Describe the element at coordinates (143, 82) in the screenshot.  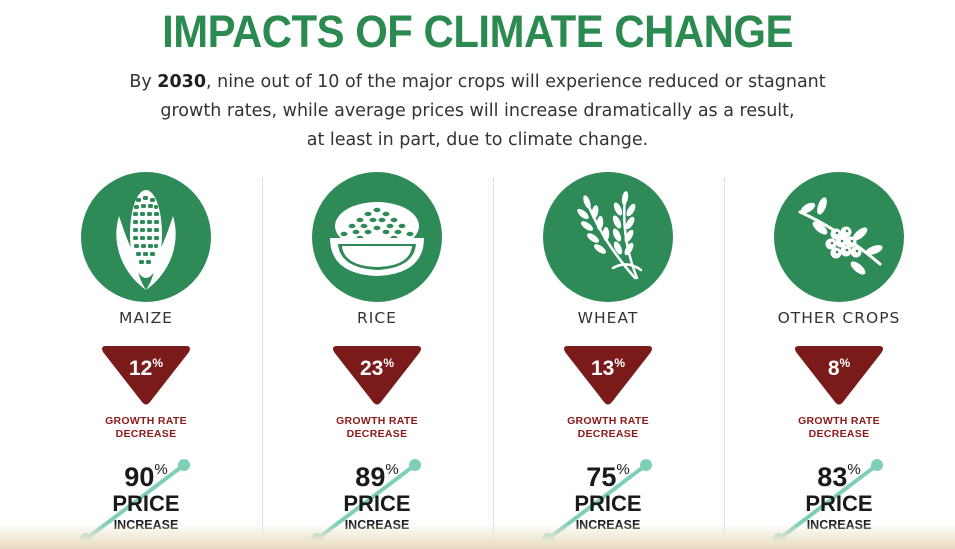
I see `intro-lead: By` at that location.